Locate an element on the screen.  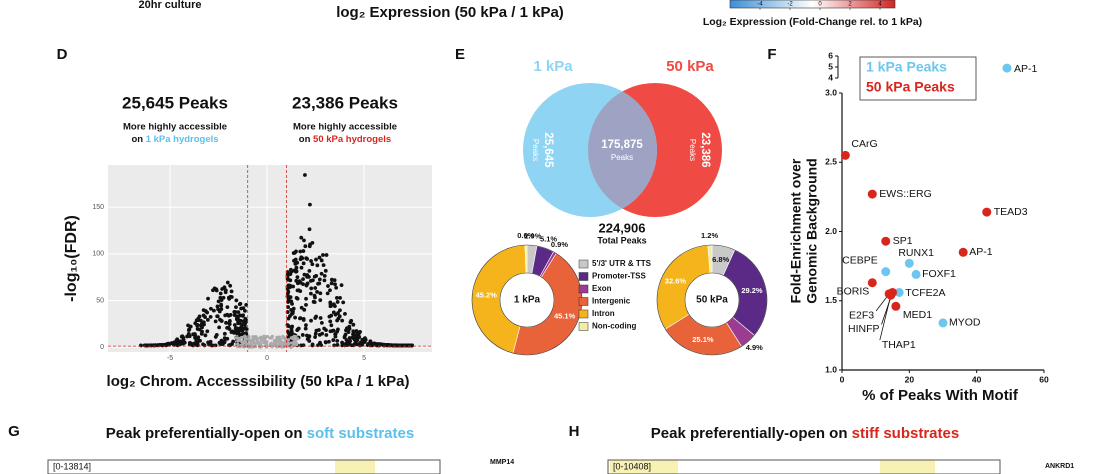
donut-hole is located at coordinates (712, 300).